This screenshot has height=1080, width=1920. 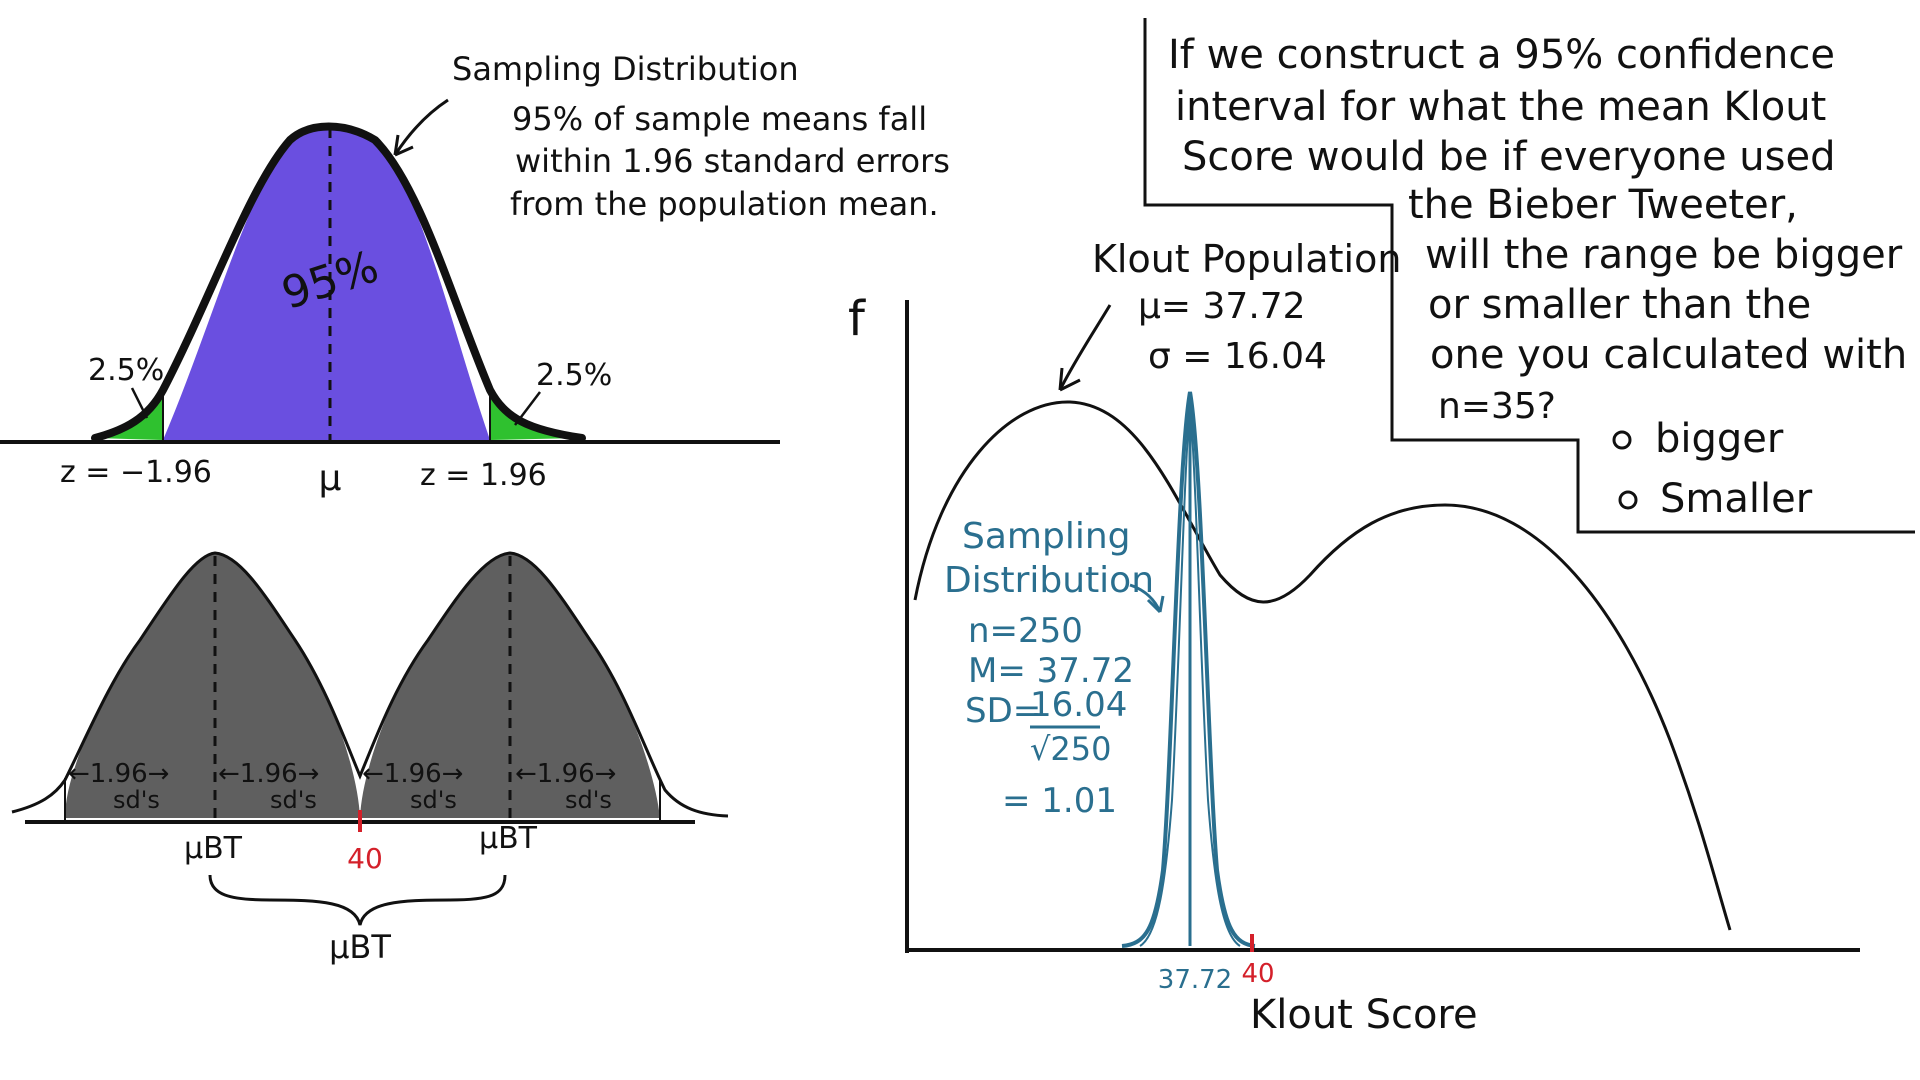 I want to click on note-line-3: from the population mean., so click(x=724, y=204).